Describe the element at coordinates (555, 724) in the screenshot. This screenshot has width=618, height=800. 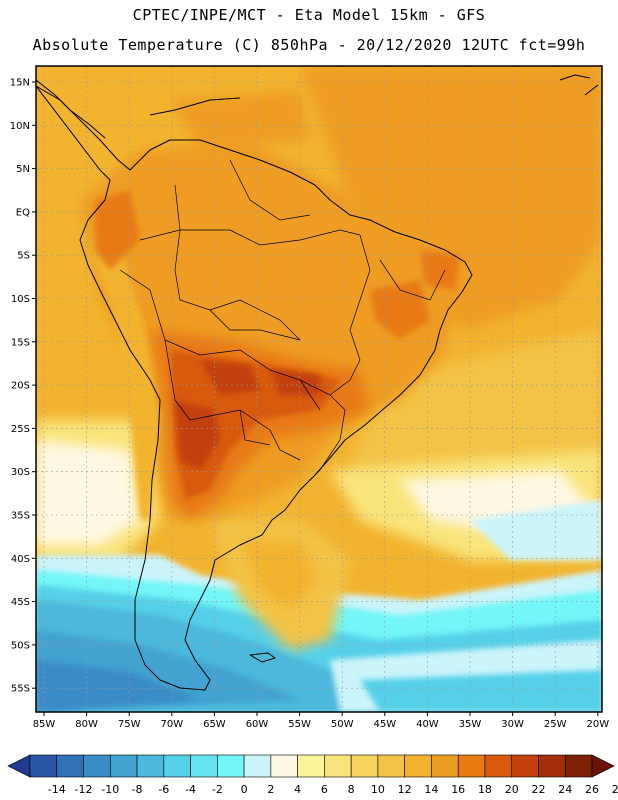
I see `lon-label: 25W` at that location.